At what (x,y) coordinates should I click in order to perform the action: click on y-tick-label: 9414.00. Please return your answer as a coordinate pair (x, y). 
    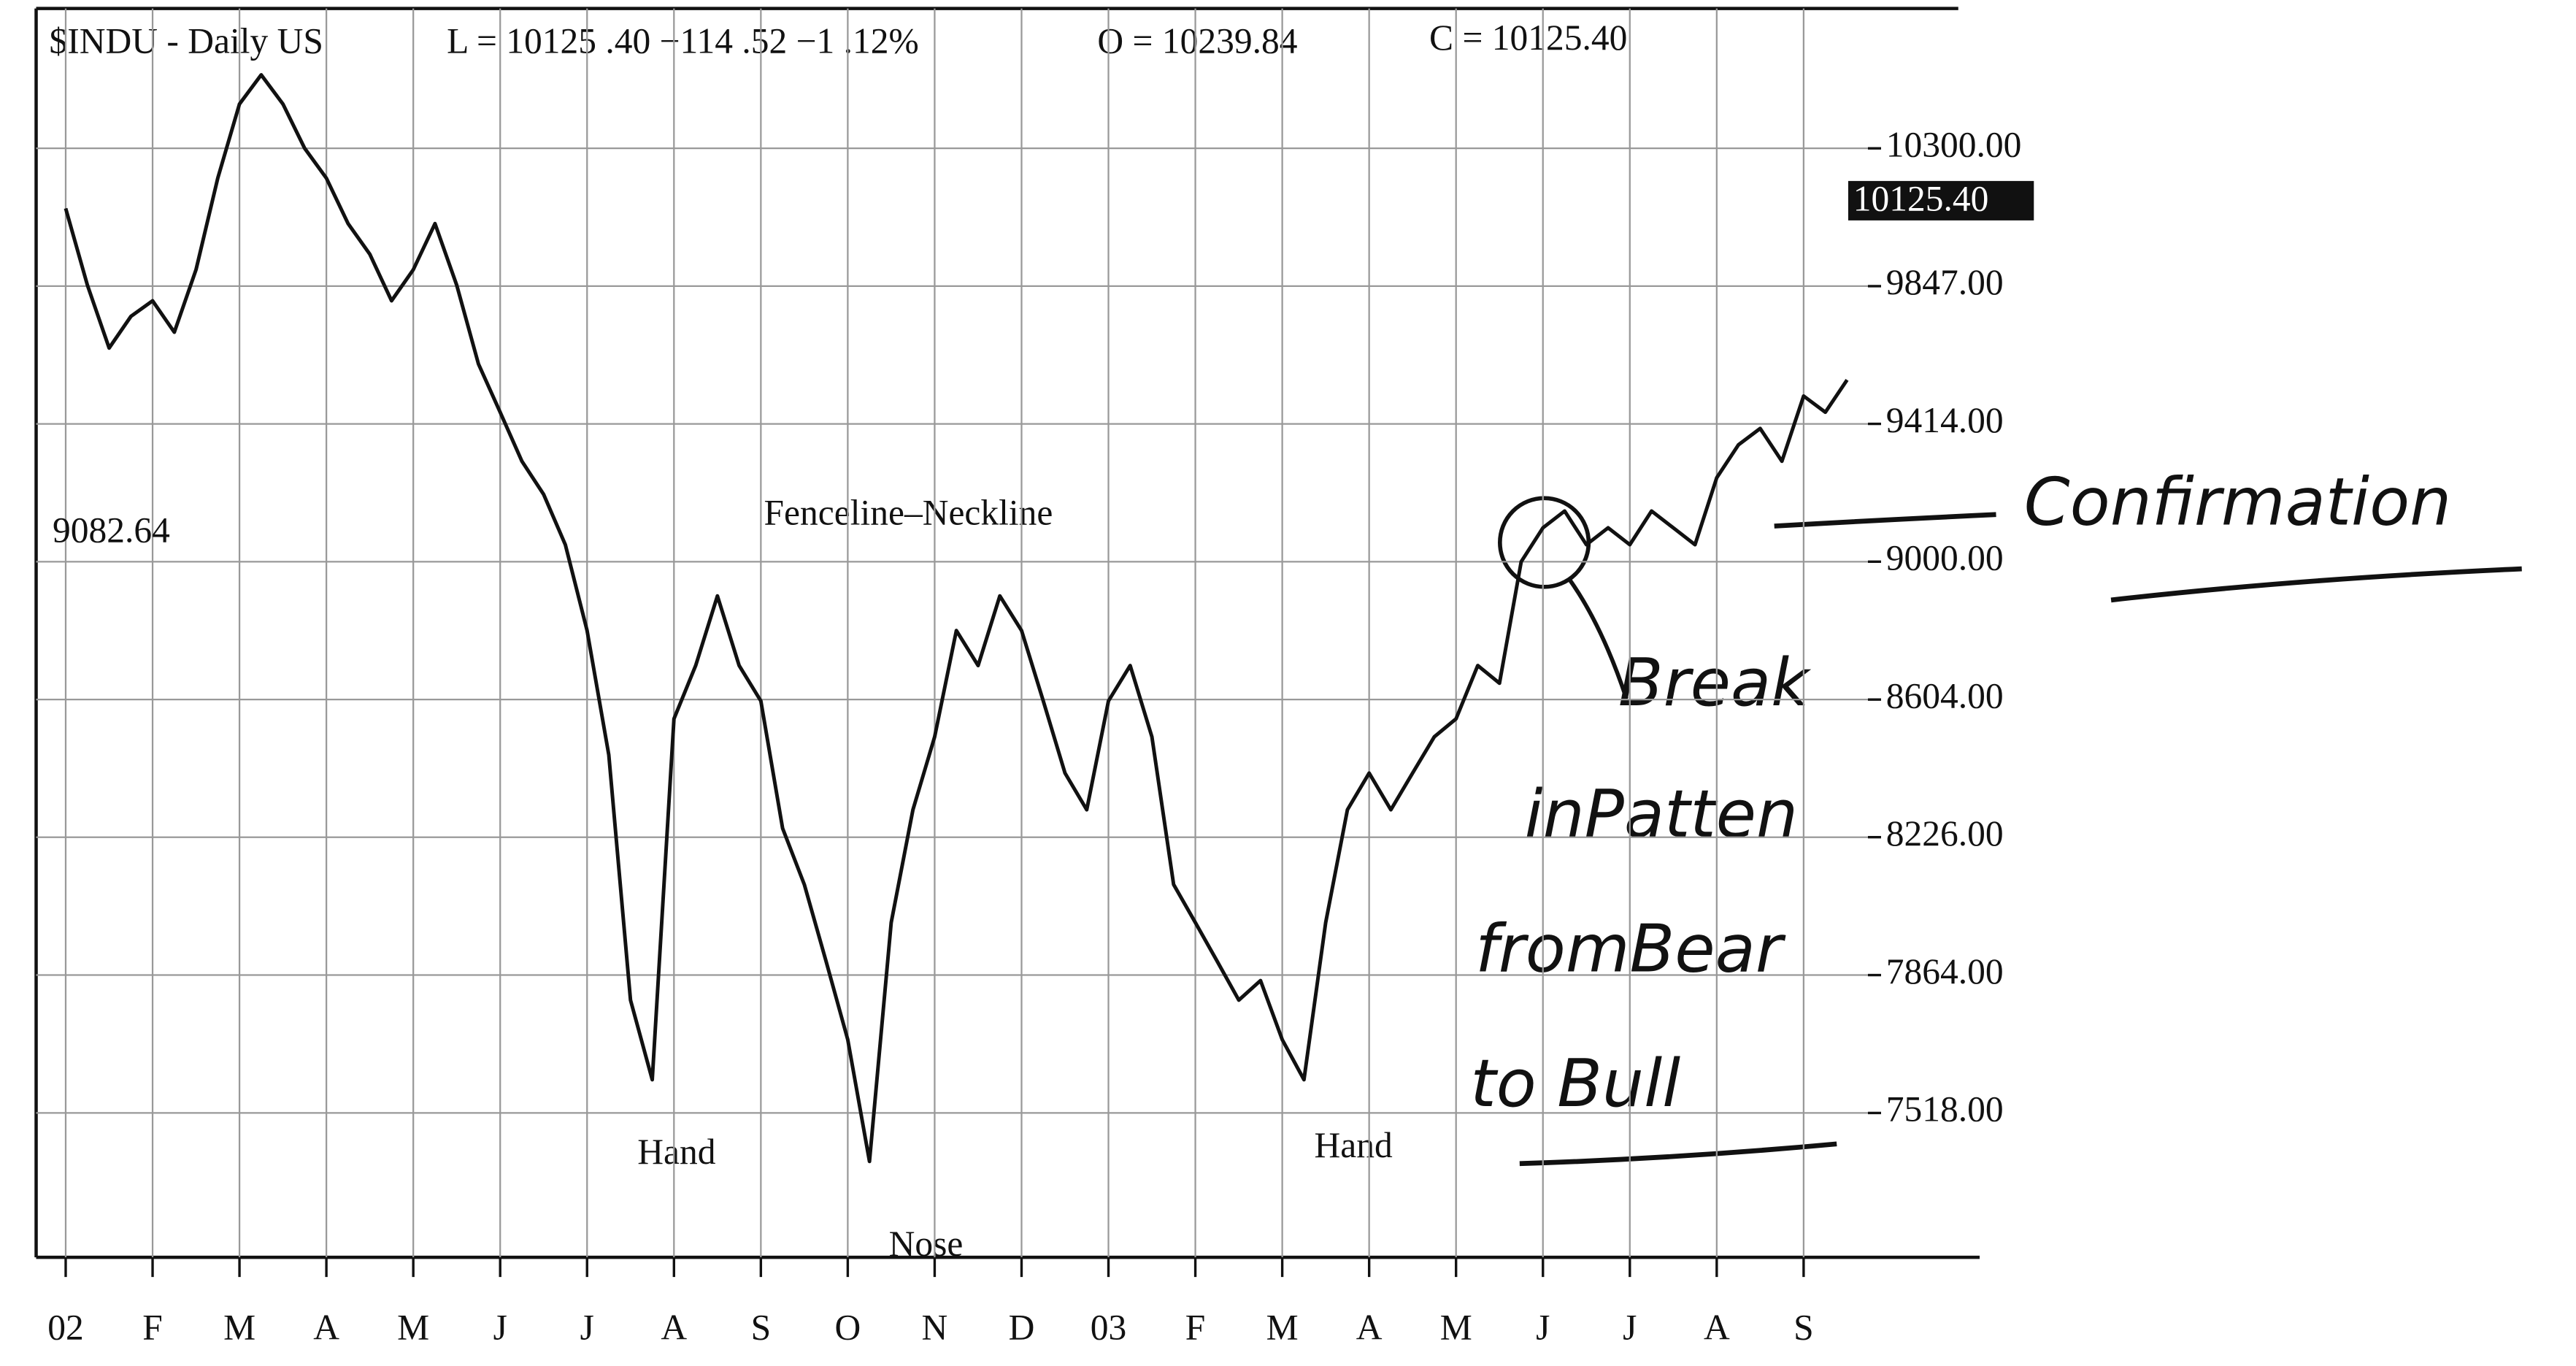
    Looking at the image, I should click on (1945, 420).